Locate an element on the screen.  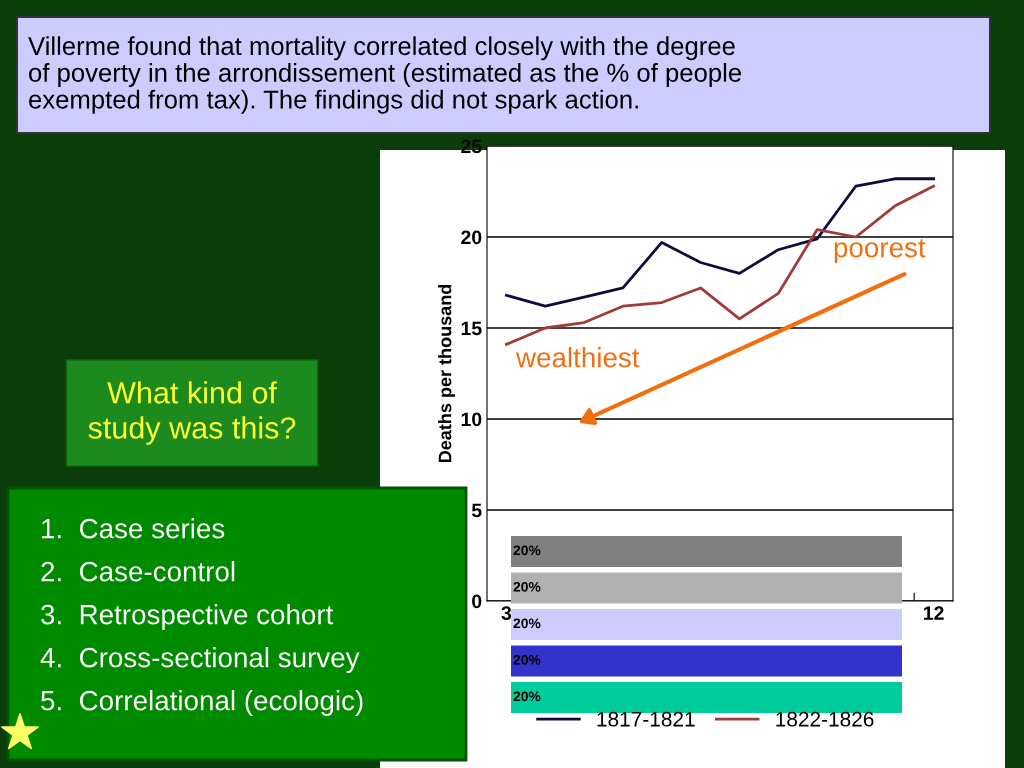
text: 4. Cross-sectional survey is located at coordinates (200, 660).